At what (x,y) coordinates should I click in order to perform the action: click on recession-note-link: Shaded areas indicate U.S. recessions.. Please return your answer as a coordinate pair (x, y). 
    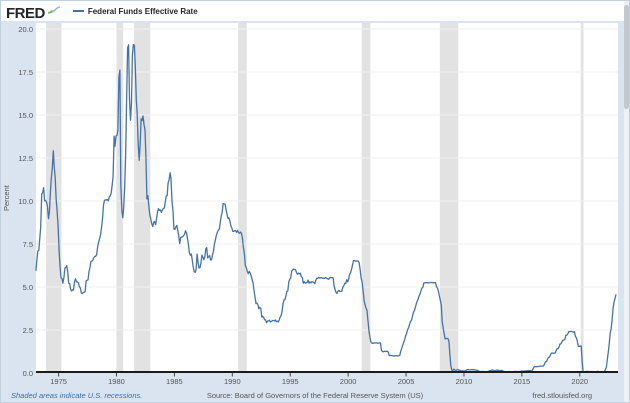
    Looking at the image, I should click on (77, 395).